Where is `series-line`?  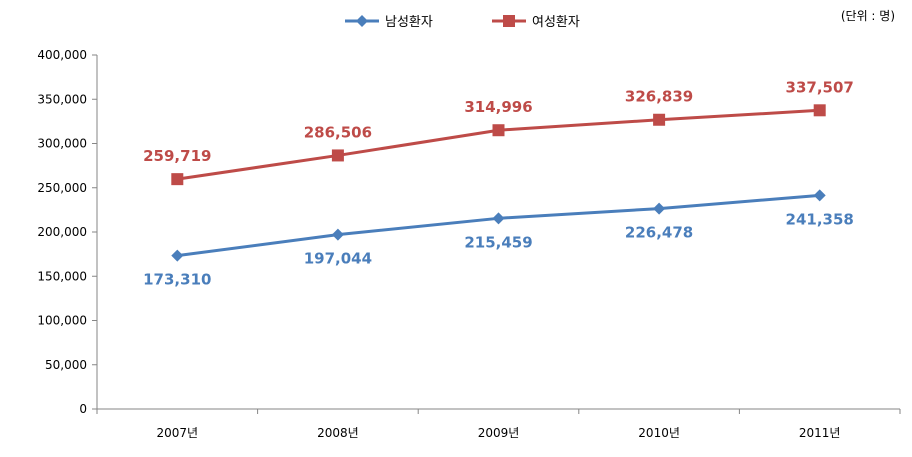
series-line is located at coordinates (498, 144).